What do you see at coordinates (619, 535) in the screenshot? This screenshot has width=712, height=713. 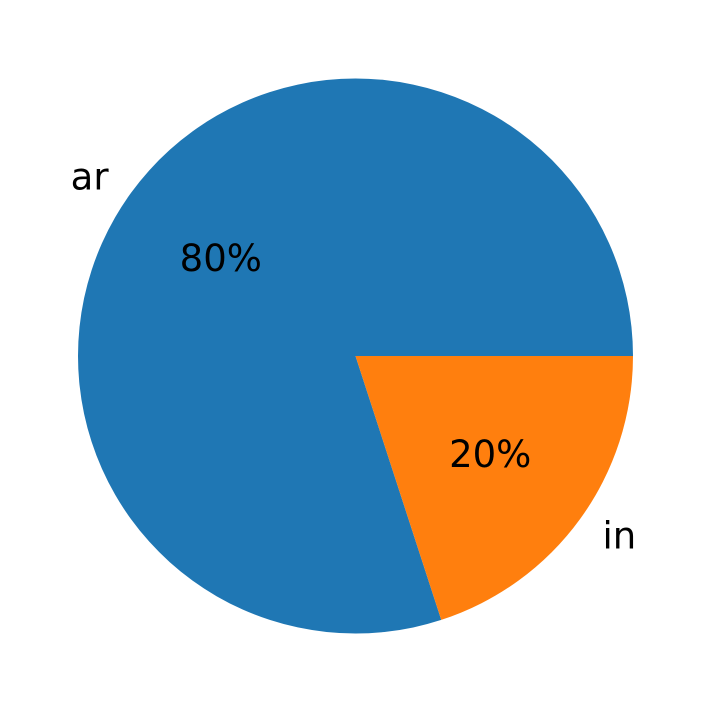 I see `slice-label-in: in` at bounding box center [619, 535].